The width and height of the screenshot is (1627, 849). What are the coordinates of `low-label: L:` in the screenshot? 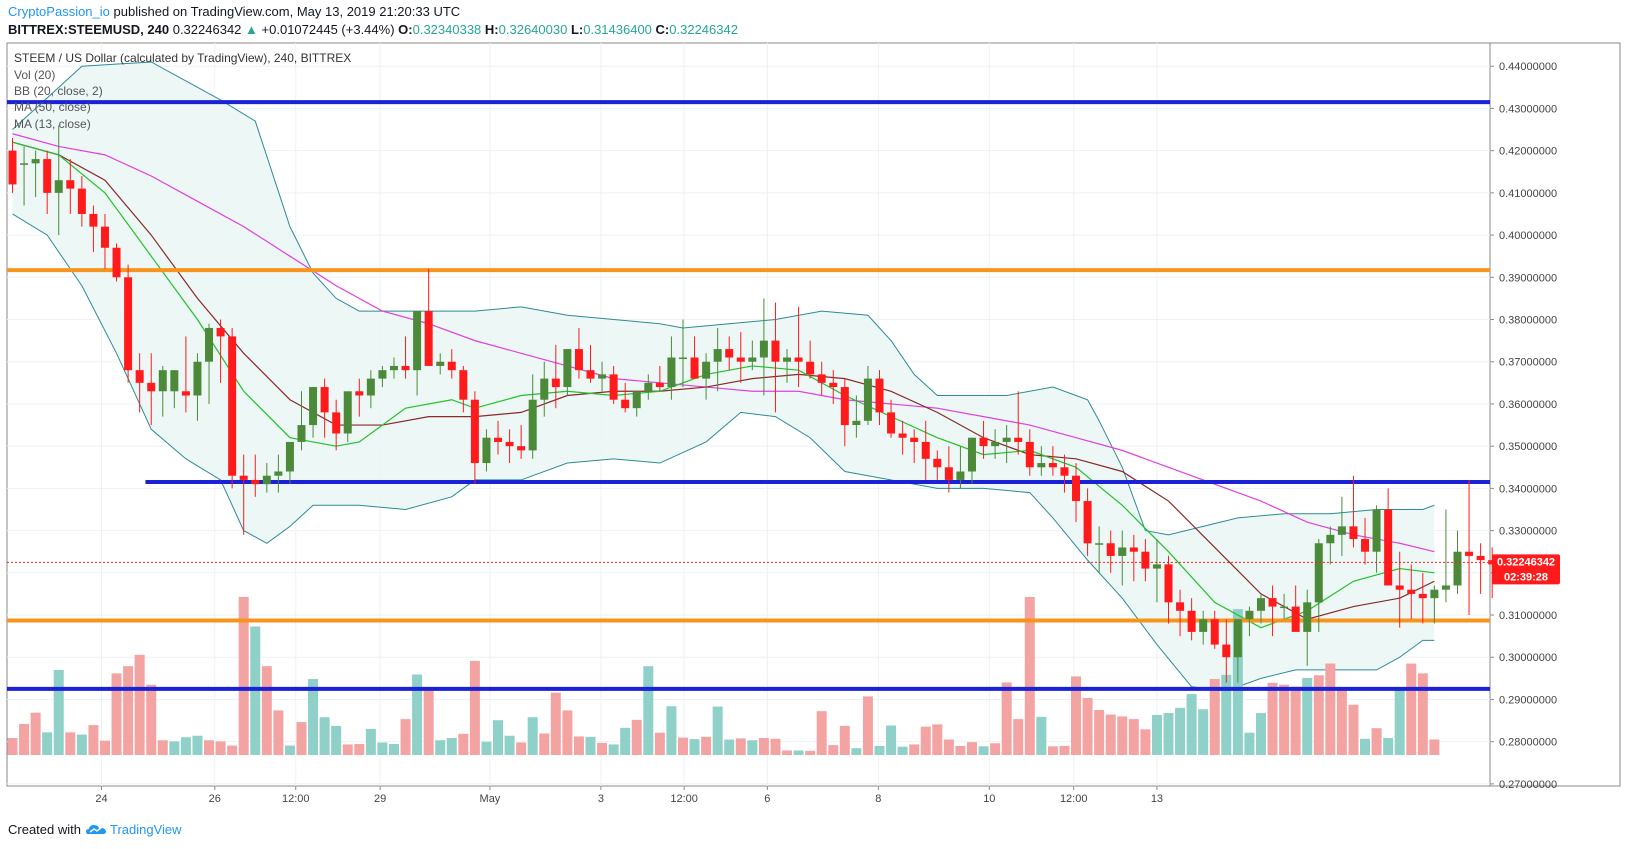 It's located at (577, 29).